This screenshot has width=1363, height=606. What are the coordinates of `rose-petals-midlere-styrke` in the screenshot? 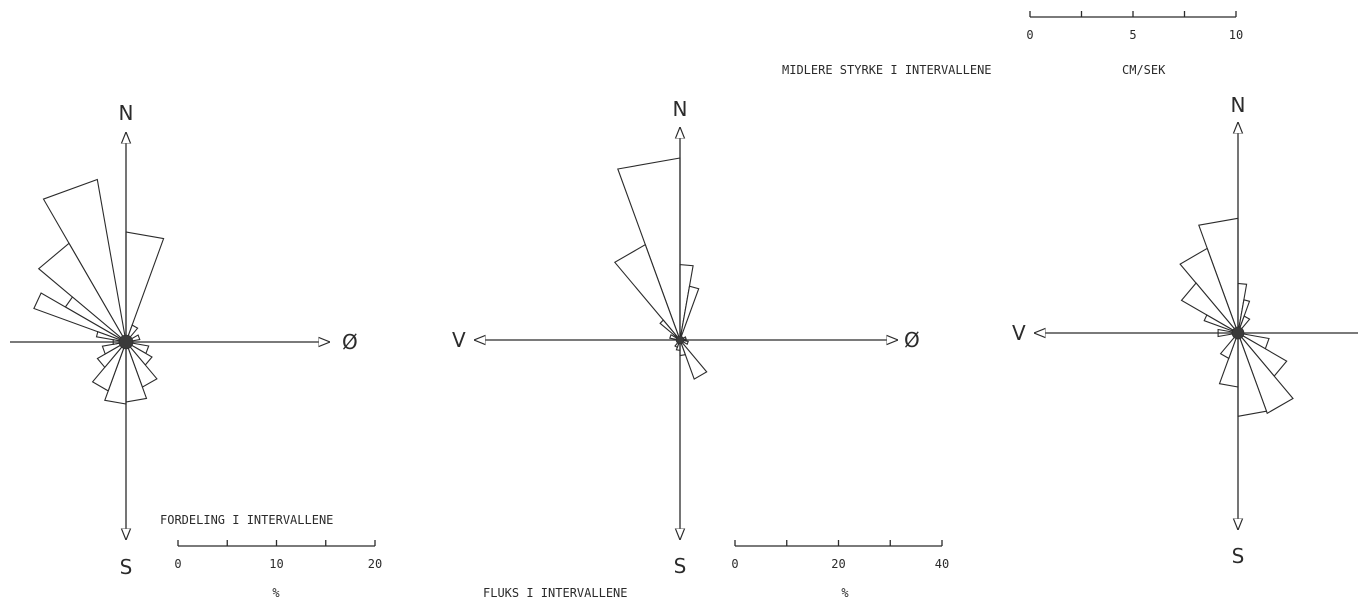 It's located at (1236, 317).